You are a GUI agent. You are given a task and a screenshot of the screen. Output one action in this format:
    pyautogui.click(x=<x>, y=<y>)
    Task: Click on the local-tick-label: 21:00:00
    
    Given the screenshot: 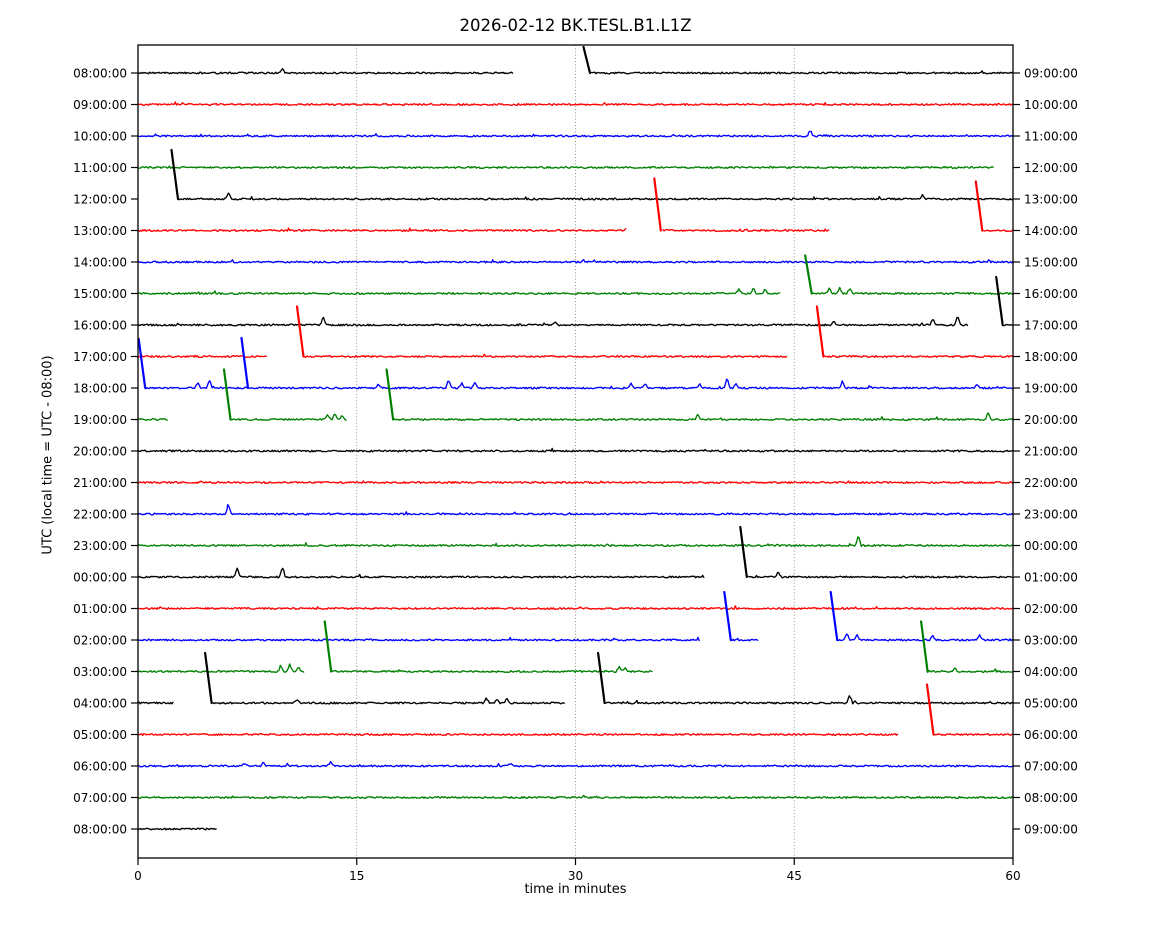 What is the action you would take?
    pyautogui.click(x=1051, y=452)
    